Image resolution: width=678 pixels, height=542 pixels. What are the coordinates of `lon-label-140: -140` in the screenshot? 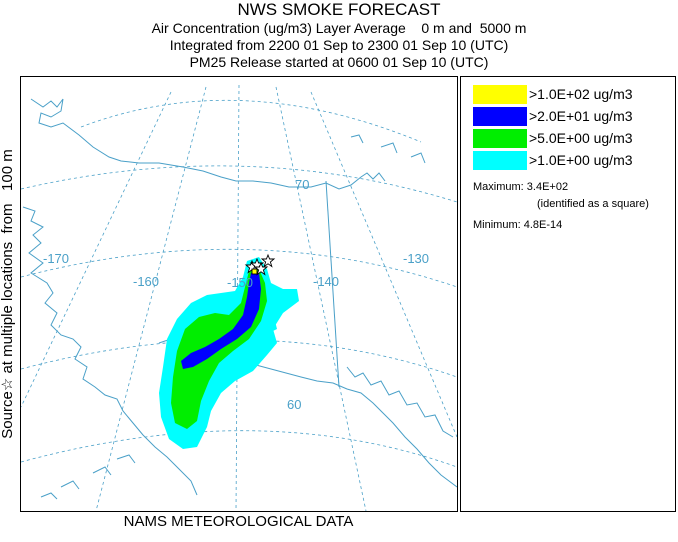 It's located at (326, 281).